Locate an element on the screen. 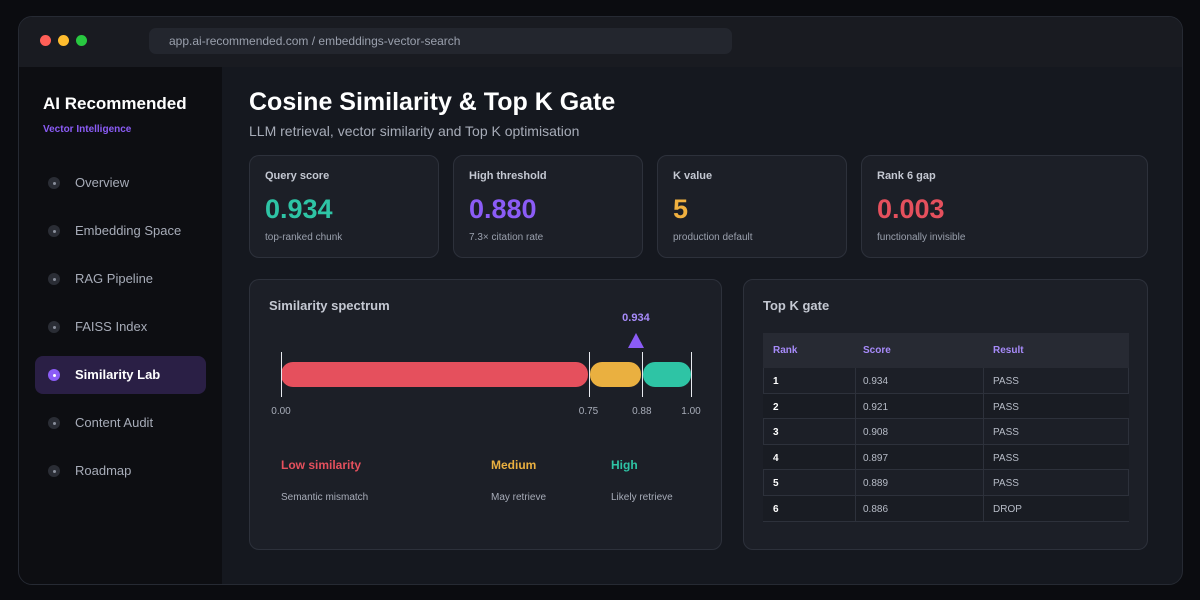  cell-score: 0.897 is located at coordinates (876, 458).